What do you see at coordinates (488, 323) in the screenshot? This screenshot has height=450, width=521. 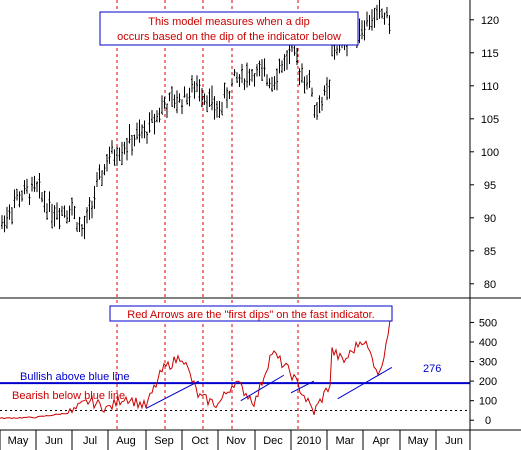 I see `indicator-tick-label: 500` at bounding box center [488, 323].